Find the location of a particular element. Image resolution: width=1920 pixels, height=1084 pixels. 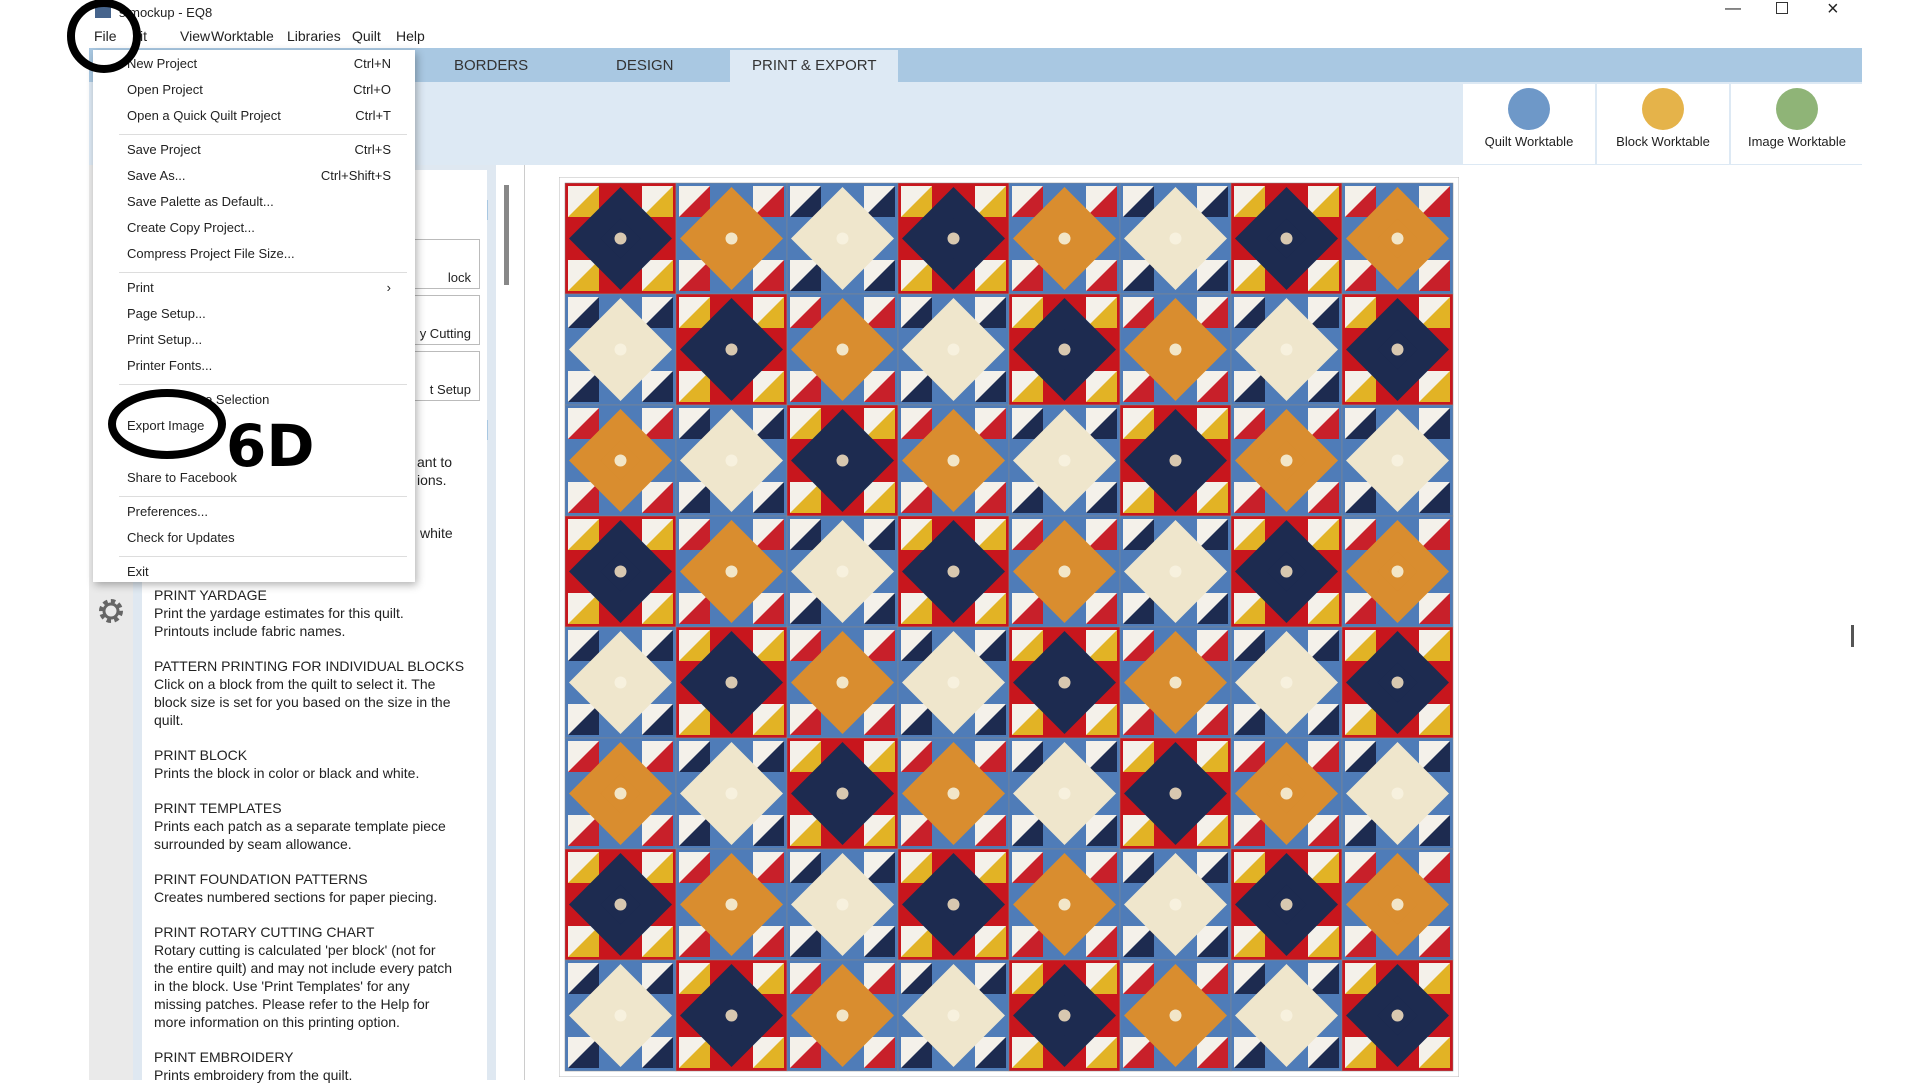

panel-button-label: y Cutting is located at coordinates (445, 333).